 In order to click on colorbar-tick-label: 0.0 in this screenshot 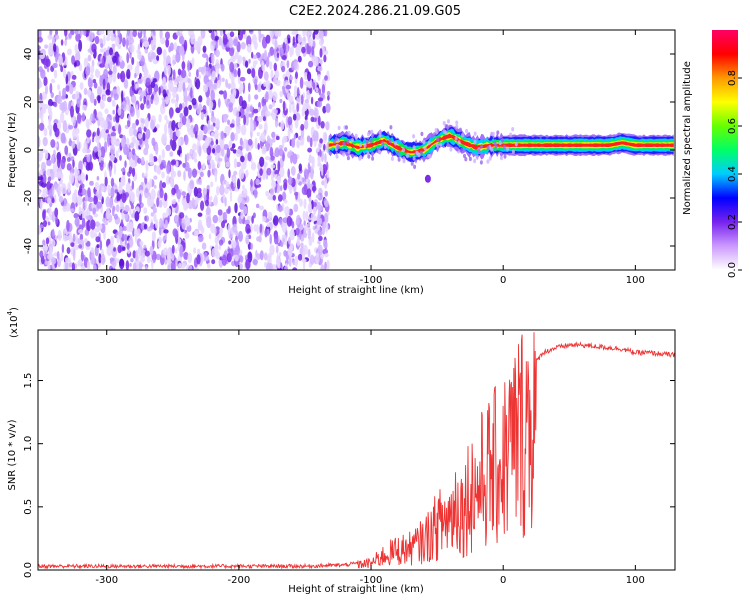, I will do `click(732, 270)`.